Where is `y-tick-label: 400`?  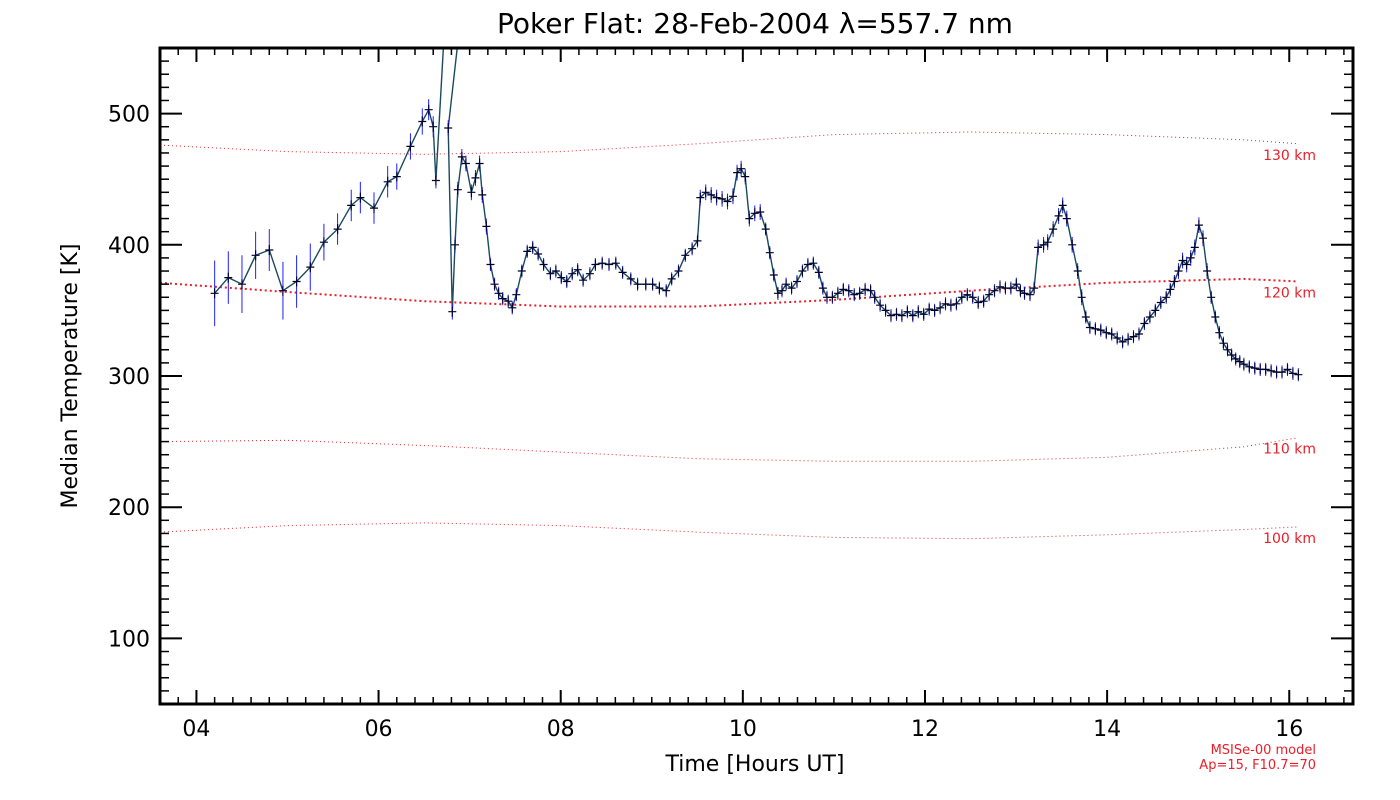 y-tick-label: 400 is located at coordinates (129, 246).